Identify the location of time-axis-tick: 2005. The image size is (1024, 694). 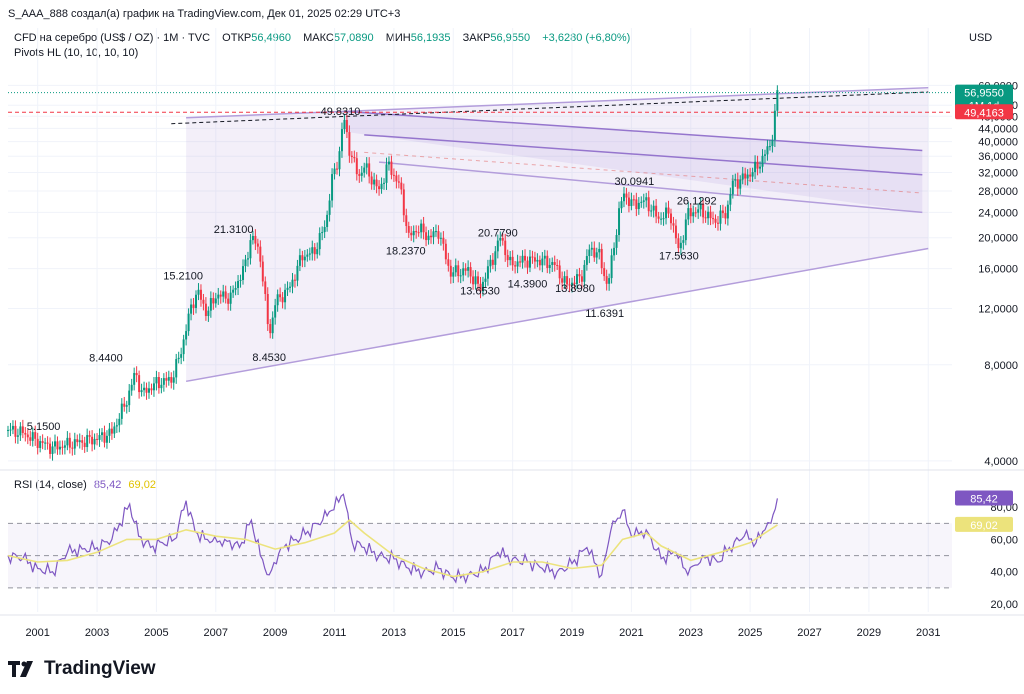
(156, 633).